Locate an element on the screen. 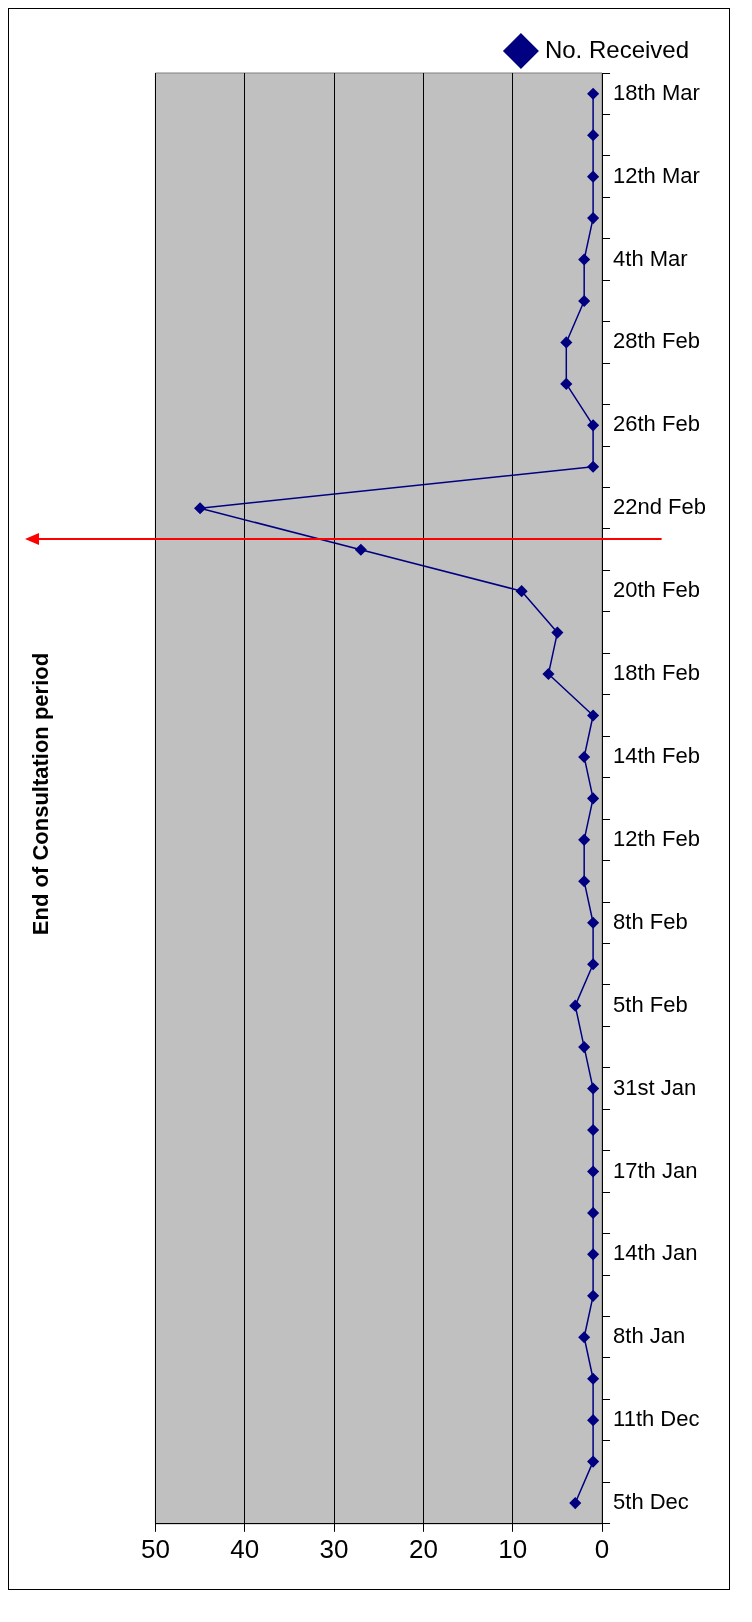 Image resolution: width=752 pixels, height=1622 pixels. y-tick-label: 5th Dec is located at coordinates (651, 1502).